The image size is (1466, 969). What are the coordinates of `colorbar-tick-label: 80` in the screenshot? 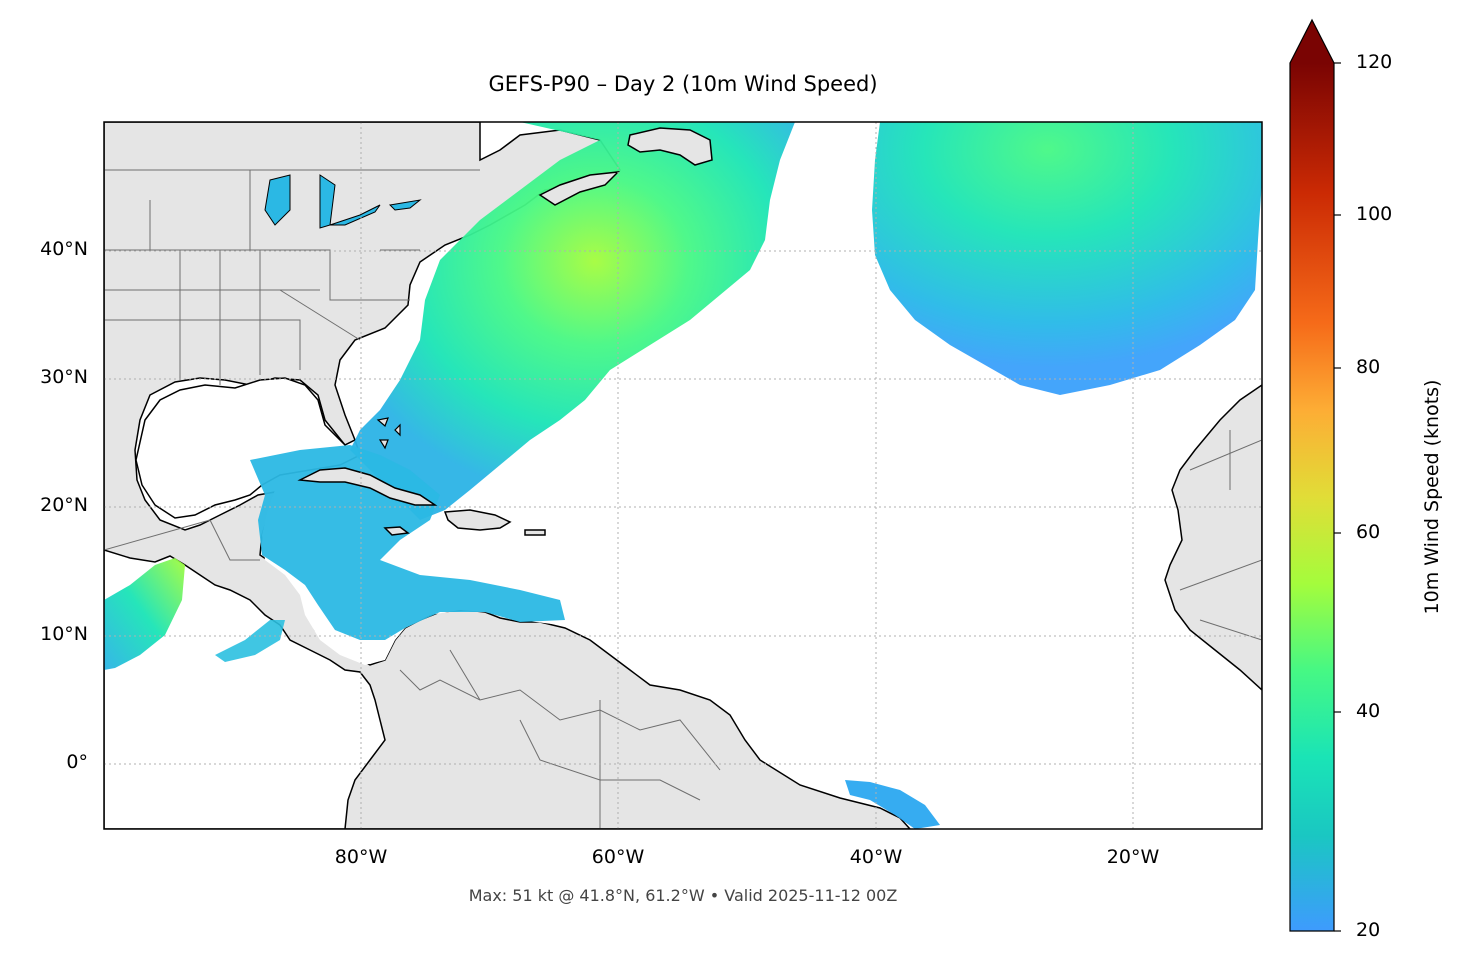 It's located at (1368, 367).